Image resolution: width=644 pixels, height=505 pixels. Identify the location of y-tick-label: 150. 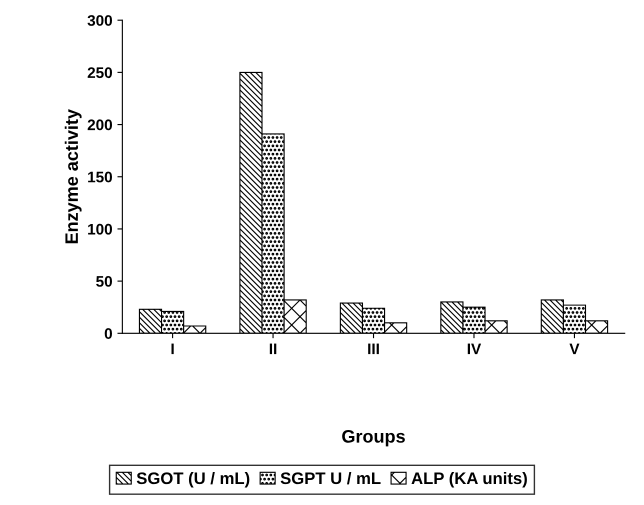
(100, 177).